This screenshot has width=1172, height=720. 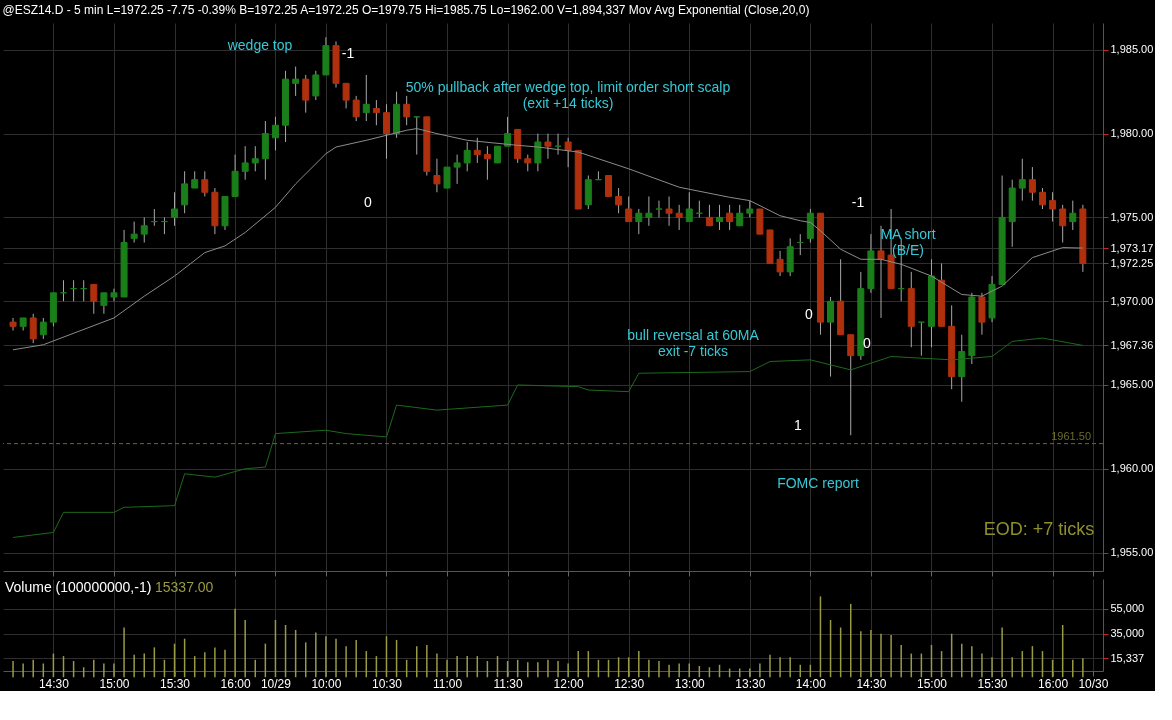 What do you see at coordinates (78, 587) in the screenshot?
I see `chart-title: Volume (100000000,-1)` at bounding box center [78, 587].